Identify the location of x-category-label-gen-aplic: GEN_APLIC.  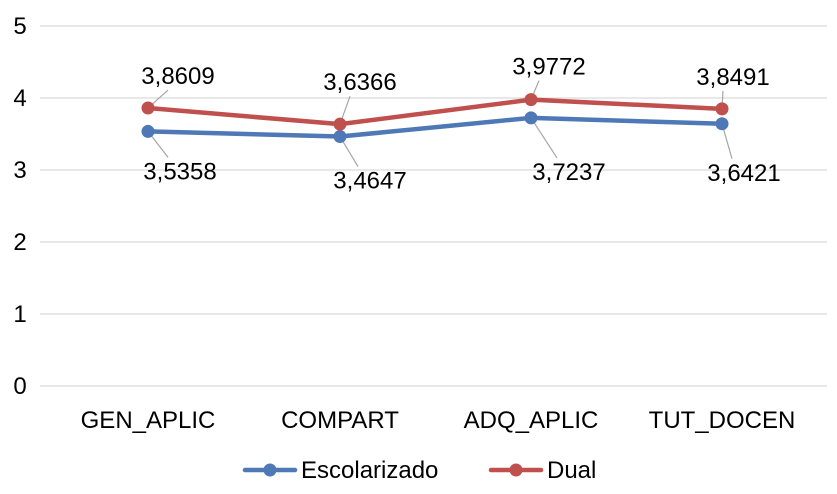
(148, 420).